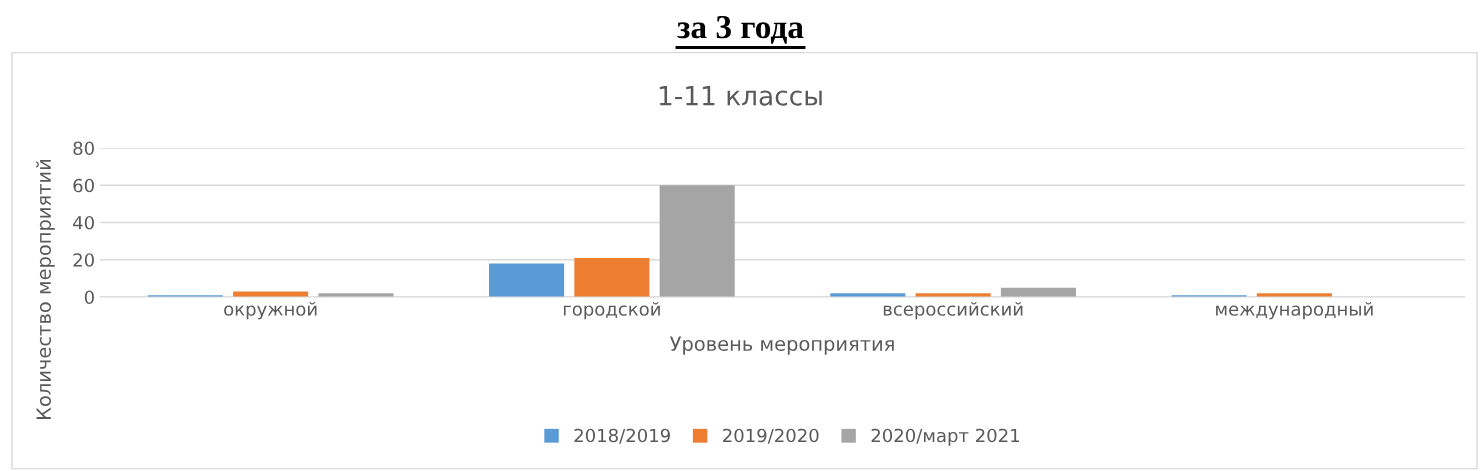 The height and width of the screenshot is (471, 1481). What do you see at coordinates (83, 148) in the screenshot?
I see `y-tick-label: 80` at bounding box center [83, 148].